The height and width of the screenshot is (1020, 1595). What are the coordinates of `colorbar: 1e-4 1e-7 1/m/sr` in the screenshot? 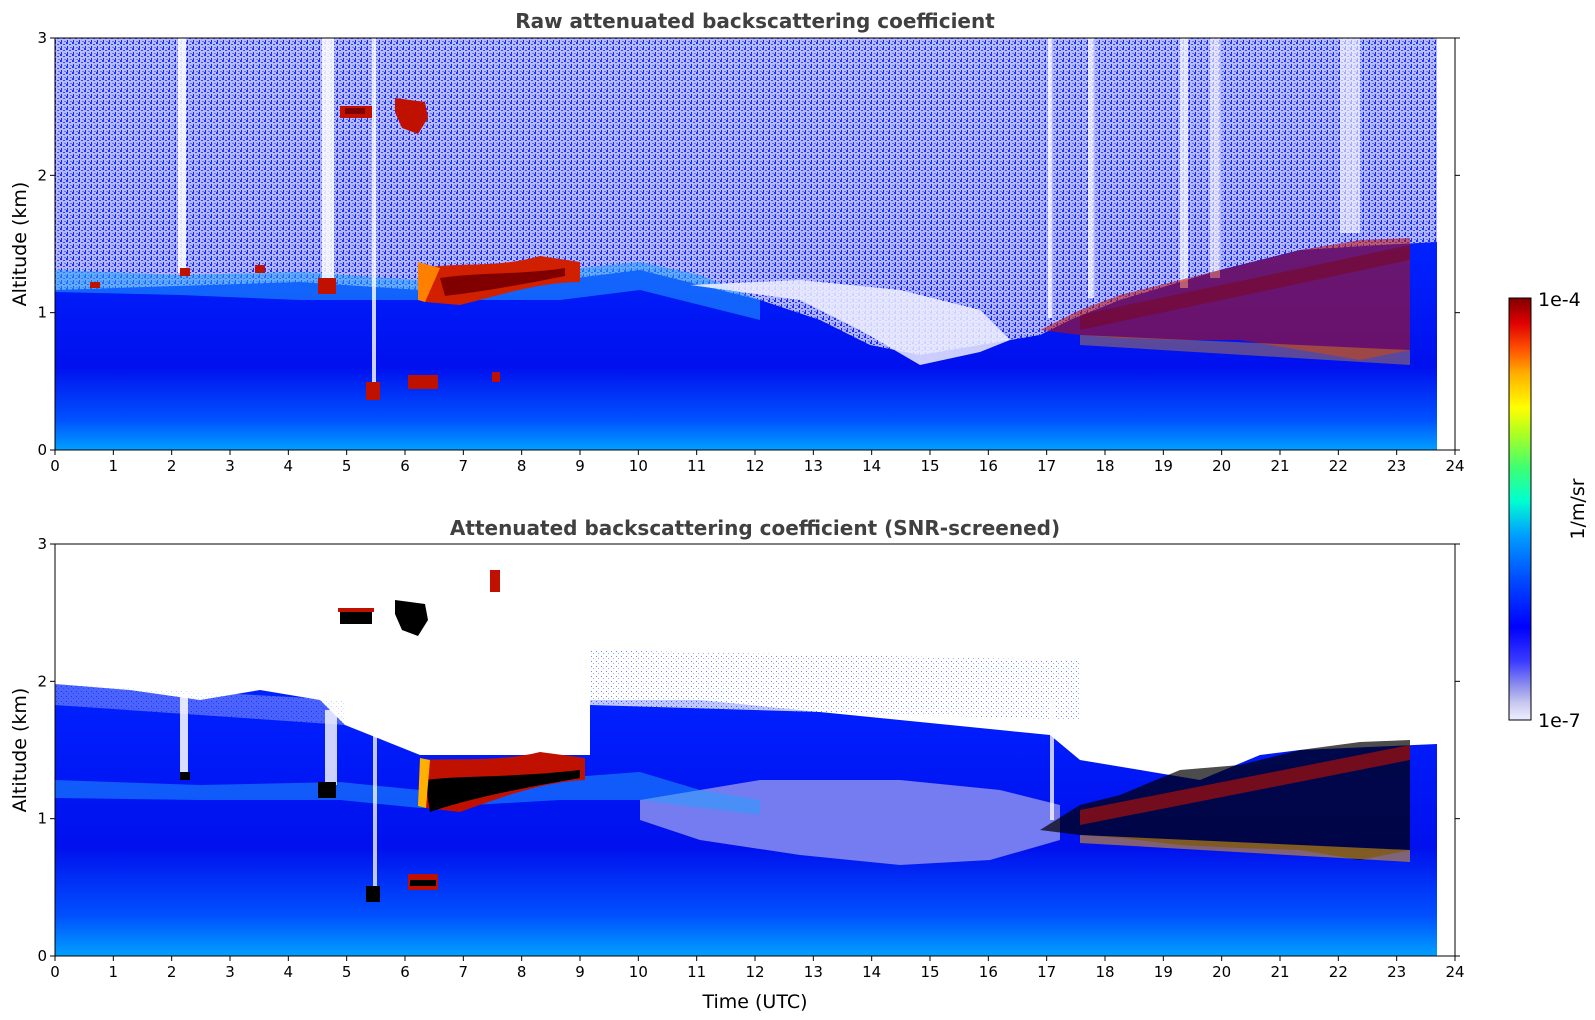 It's located at (1548, 510).